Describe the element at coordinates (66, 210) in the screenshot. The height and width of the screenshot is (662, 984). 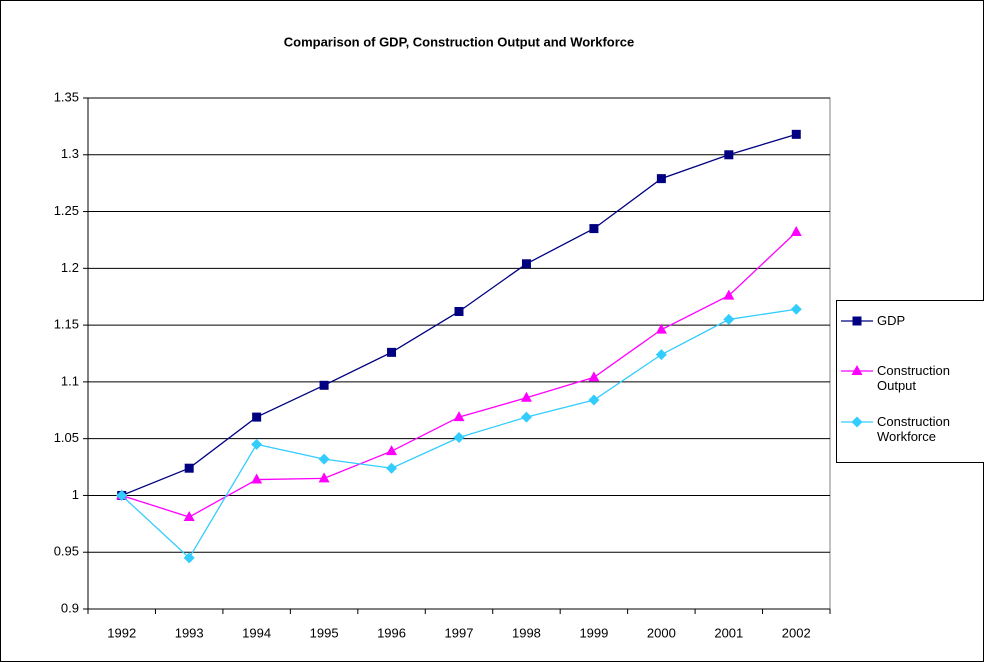
I see `y-tick-label: 1.25` at that location.